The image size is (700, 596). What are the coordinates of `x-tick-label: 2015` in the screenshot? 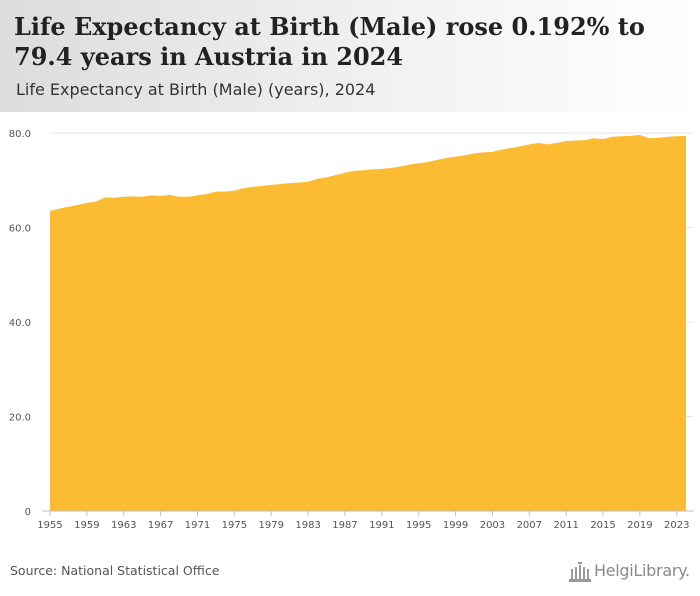 It's located at (602, 525).